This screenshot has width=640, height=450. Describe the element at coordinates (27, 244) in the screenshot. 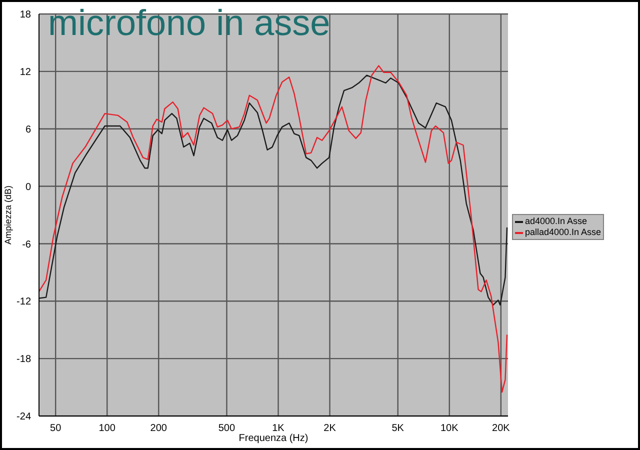

I see `y-tick-label: -6` at that location.